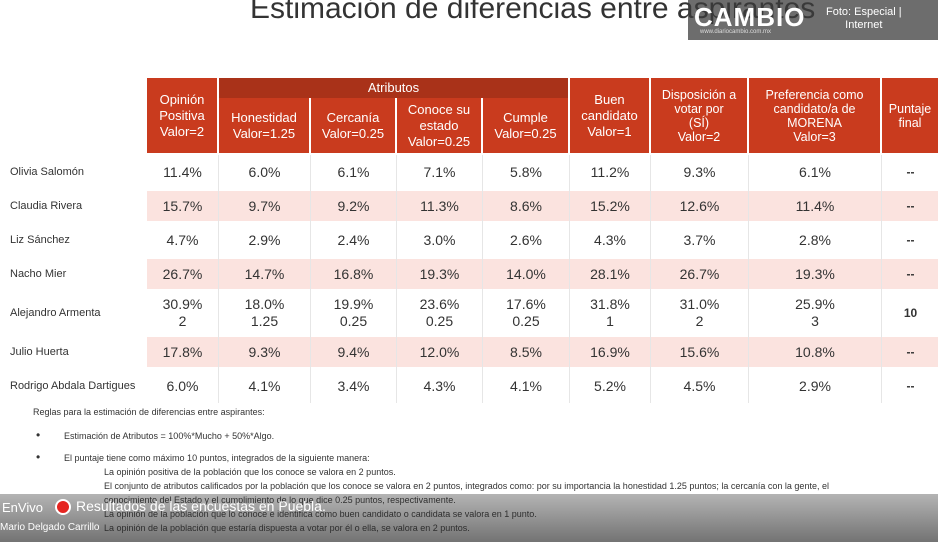 The image size is (938, 542). I want to click on cell: 15.2%, so click(610, 206).